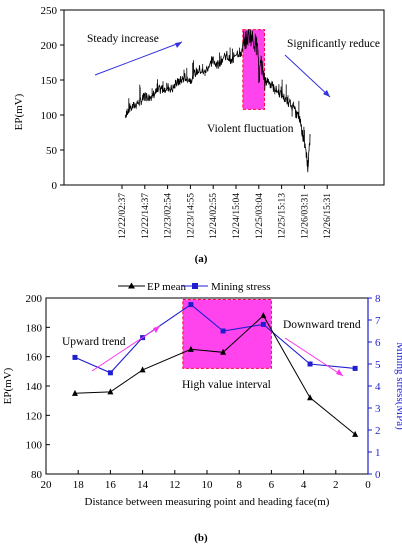  Describe the element at coordinates (19, 111) in the screenshot. I see `panel-a-y-label: EP(mV)` at that location.